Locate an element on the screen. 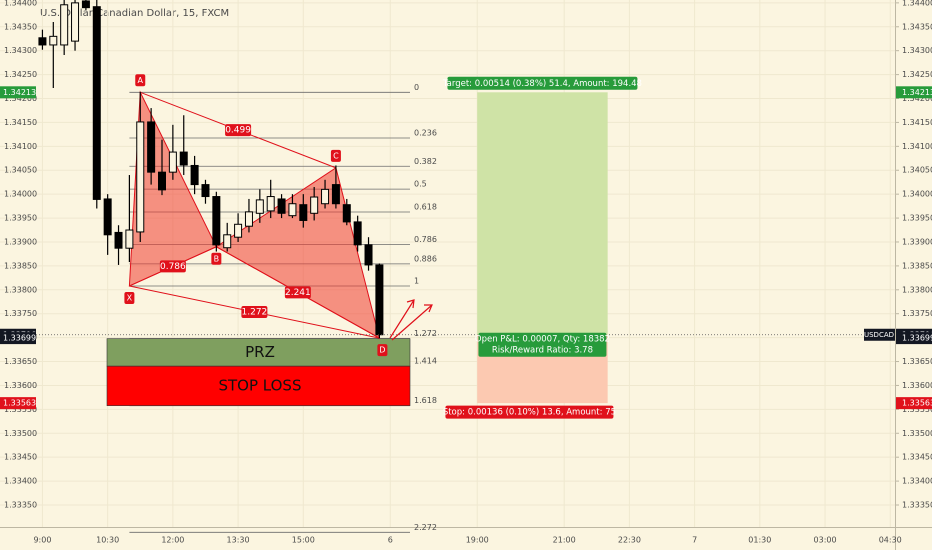 The image size is (932, 550). y-tick-label: 1.33900 is located at coordinates (917, 241).